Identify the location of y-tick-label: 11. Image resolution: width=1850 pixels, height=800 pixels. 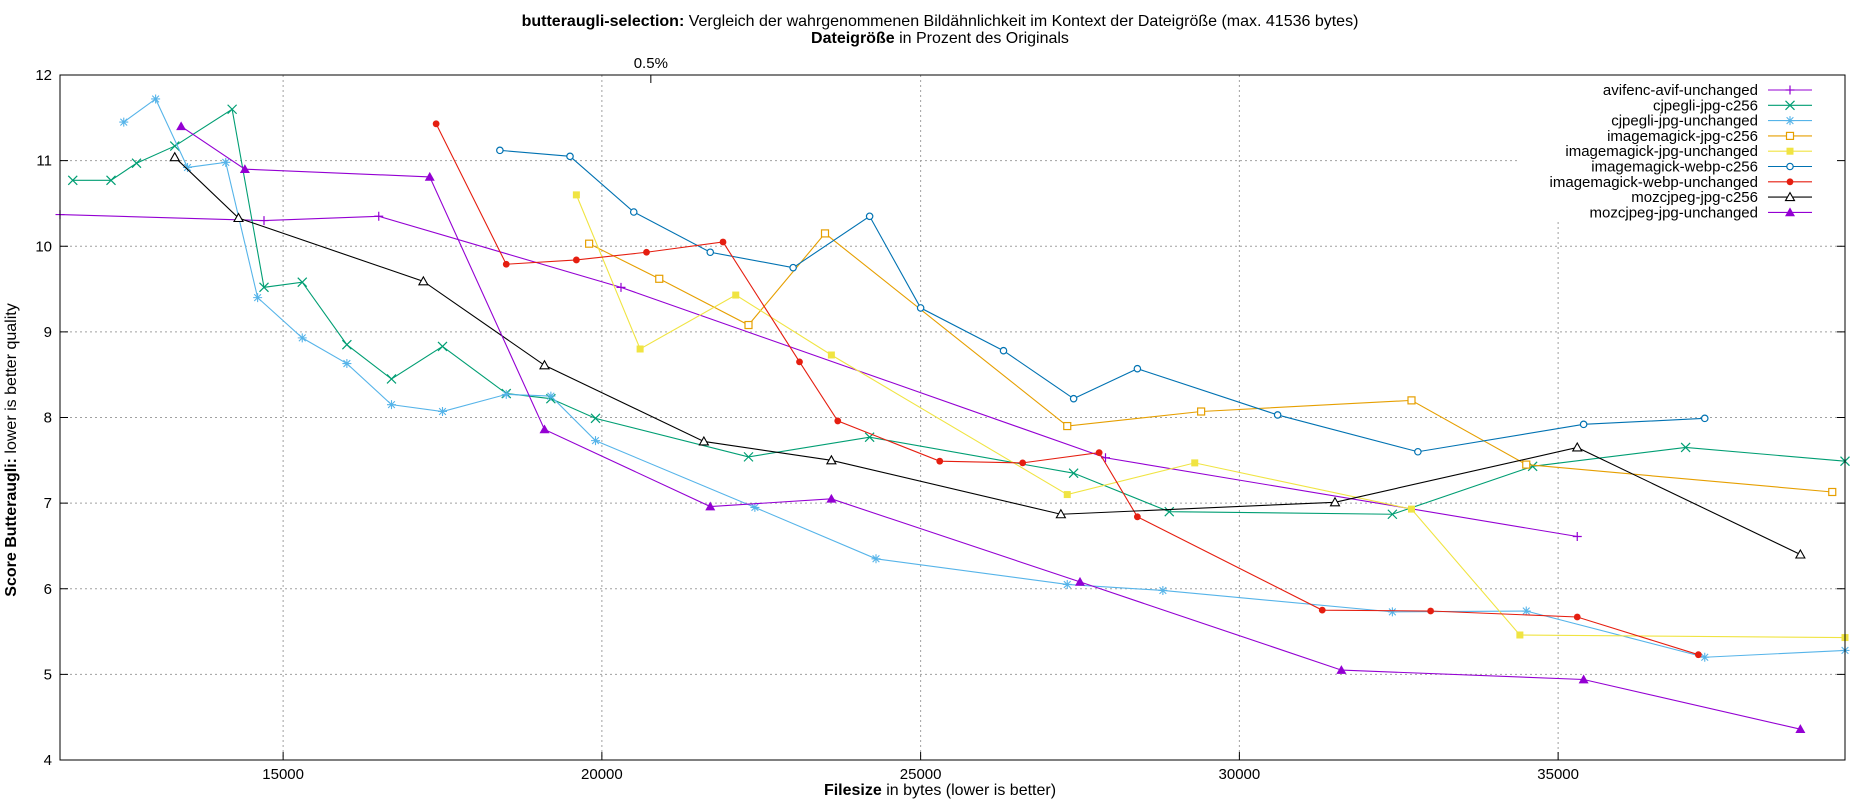
(44, 161).